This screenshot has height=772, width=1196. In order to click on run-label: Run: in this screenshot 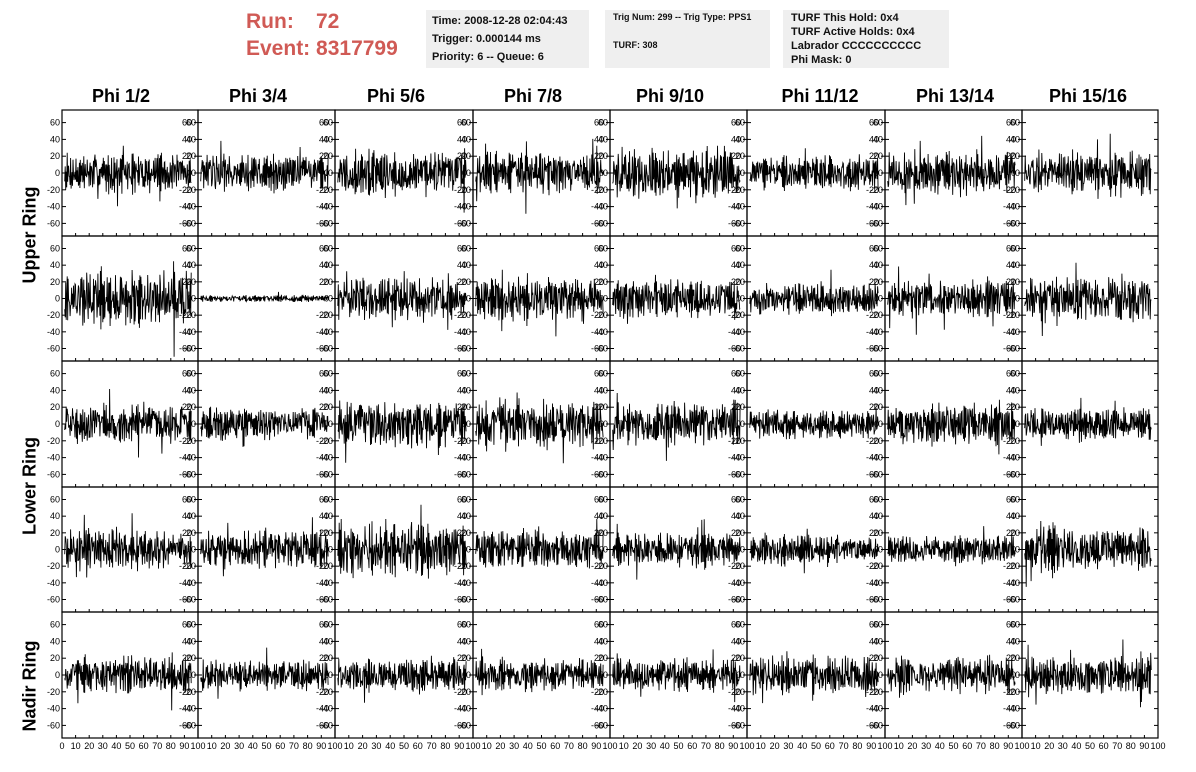, I will do `click(270, 21)`.